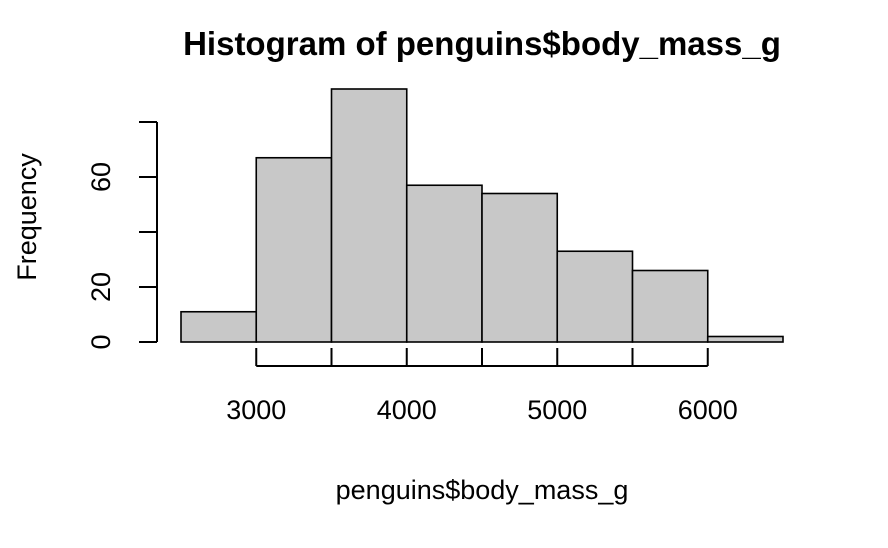  Describe the element at coordinates (482, 386) in the screenshot. I see `x-axis: 3000 4000 5000 6000` at that location.